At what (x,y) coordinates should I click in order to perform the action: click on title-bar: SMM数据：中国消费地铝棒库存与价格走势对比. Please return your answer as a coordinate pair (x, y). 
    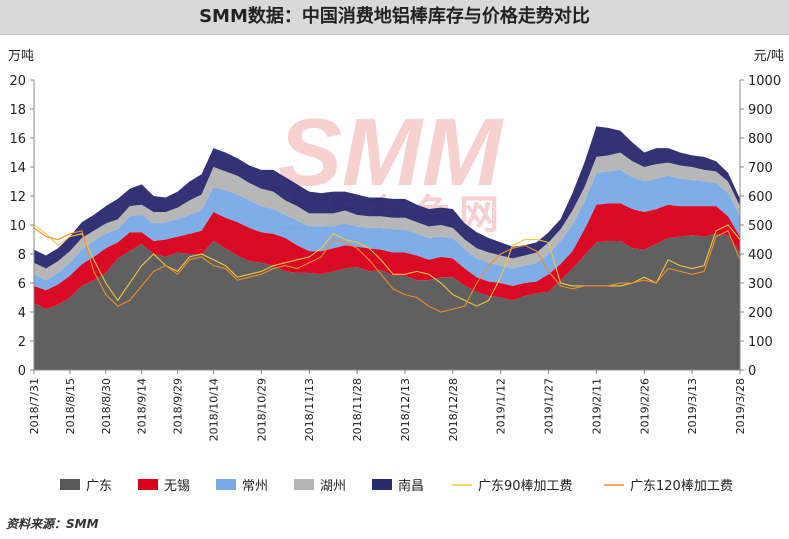
    Looking at the image, I should click on (394, 17).